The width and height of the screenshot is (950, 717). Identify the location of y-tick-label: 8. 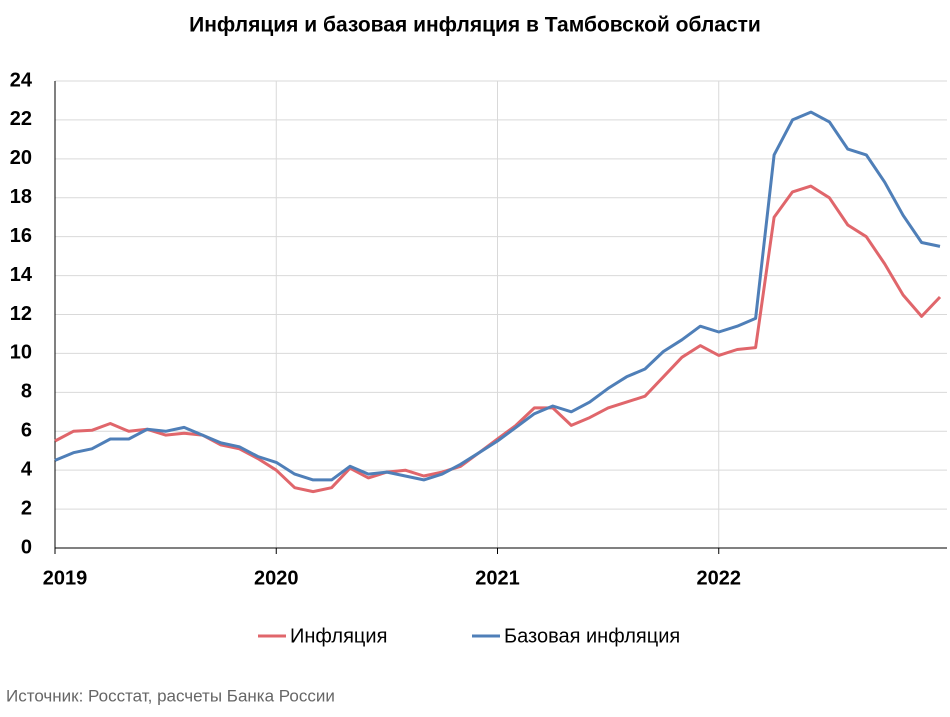
(26, 392).